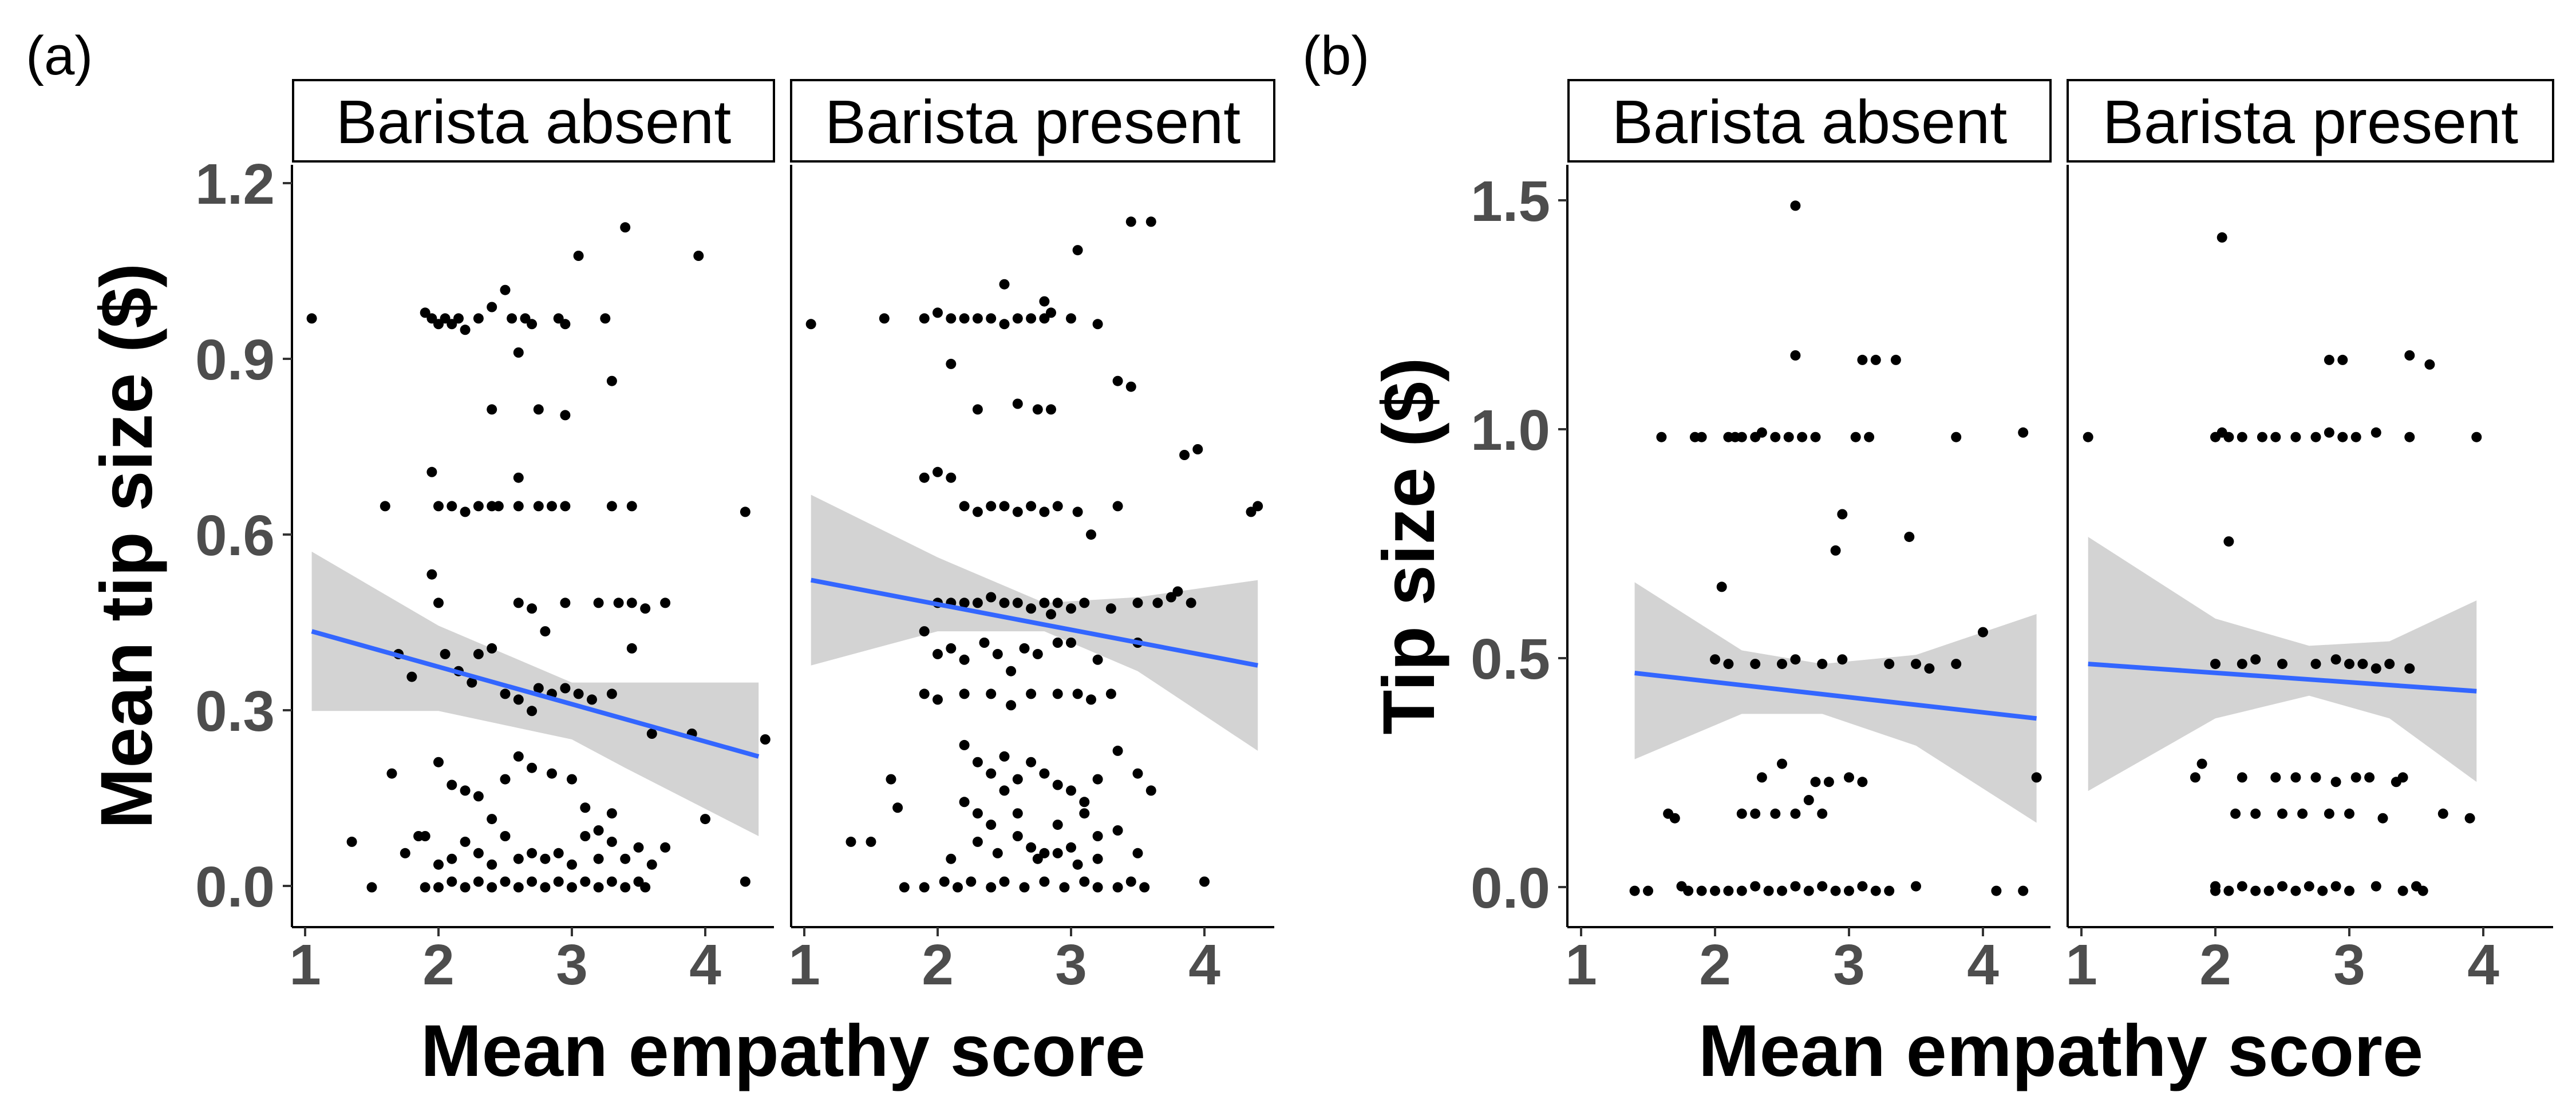 Image resolution: width=2576 pixels, height=1116 pixels. I want to click on panel-b-x-ticks-present: 1 2 3 4, so click(2282, 962).